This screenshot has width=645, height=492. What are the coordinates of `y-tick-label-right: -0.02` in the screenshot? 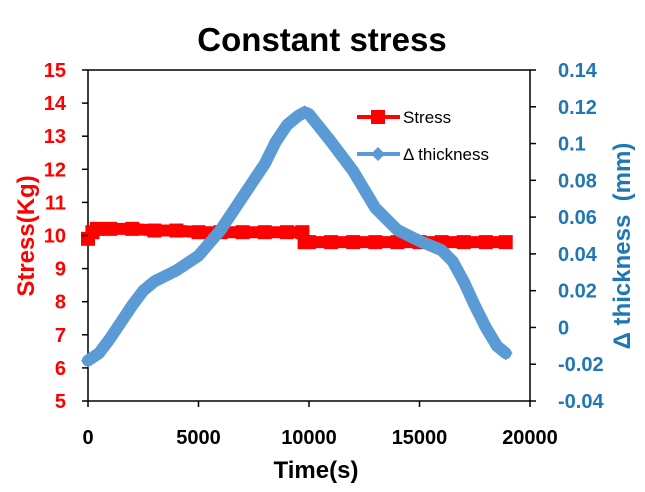 It's located at (581, 365).